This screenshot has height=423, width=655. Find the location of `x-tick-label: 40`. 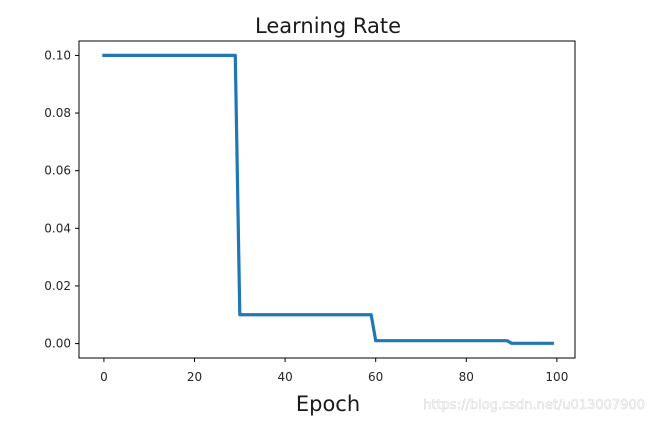

x-tick-label: 40 is located at coordinates (284, 377).